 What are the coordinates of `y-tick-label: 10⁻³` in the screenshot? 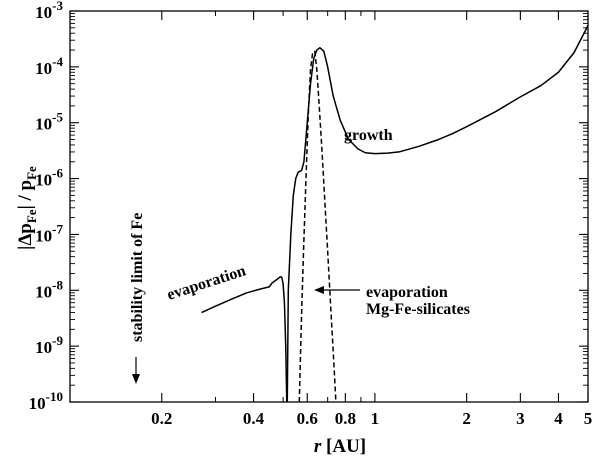 It's located at (49, 11).